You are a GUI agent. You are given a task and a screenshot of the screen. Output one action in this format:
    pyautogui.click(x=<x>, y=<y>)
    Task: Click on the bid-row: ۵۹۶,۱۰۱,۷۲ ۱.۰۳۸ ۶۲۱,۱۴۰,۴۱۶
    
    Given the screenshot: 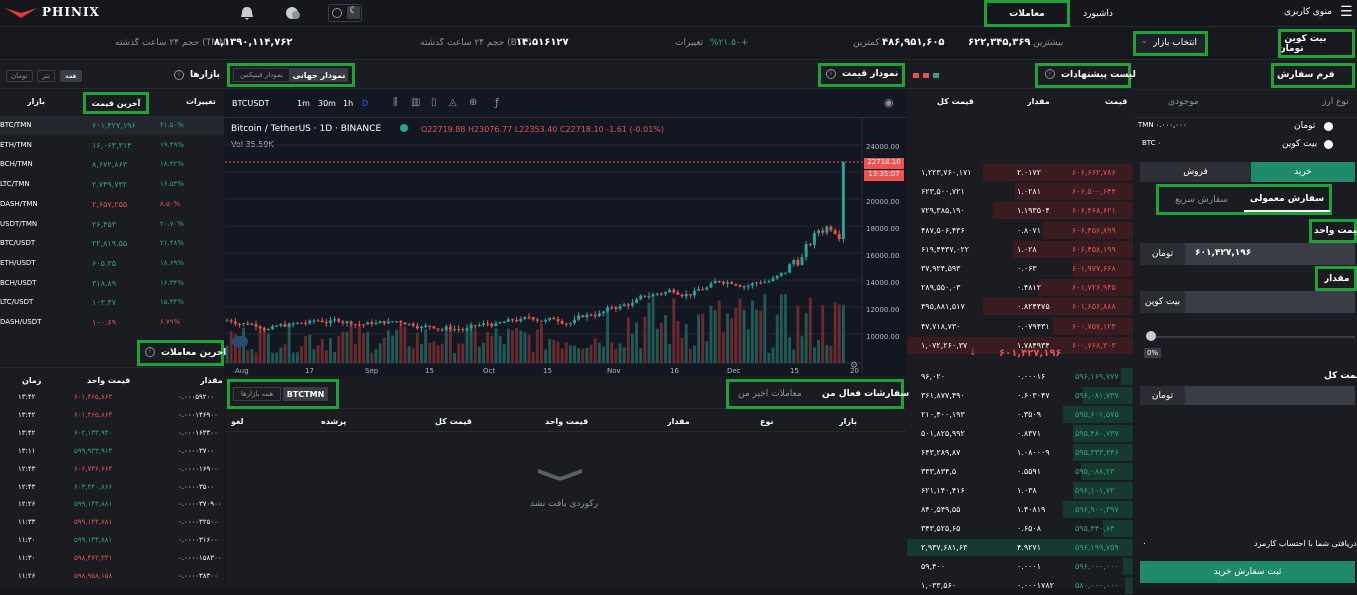 What is the action you would take?
    pyautogui.click(x=1020, y=490)
    